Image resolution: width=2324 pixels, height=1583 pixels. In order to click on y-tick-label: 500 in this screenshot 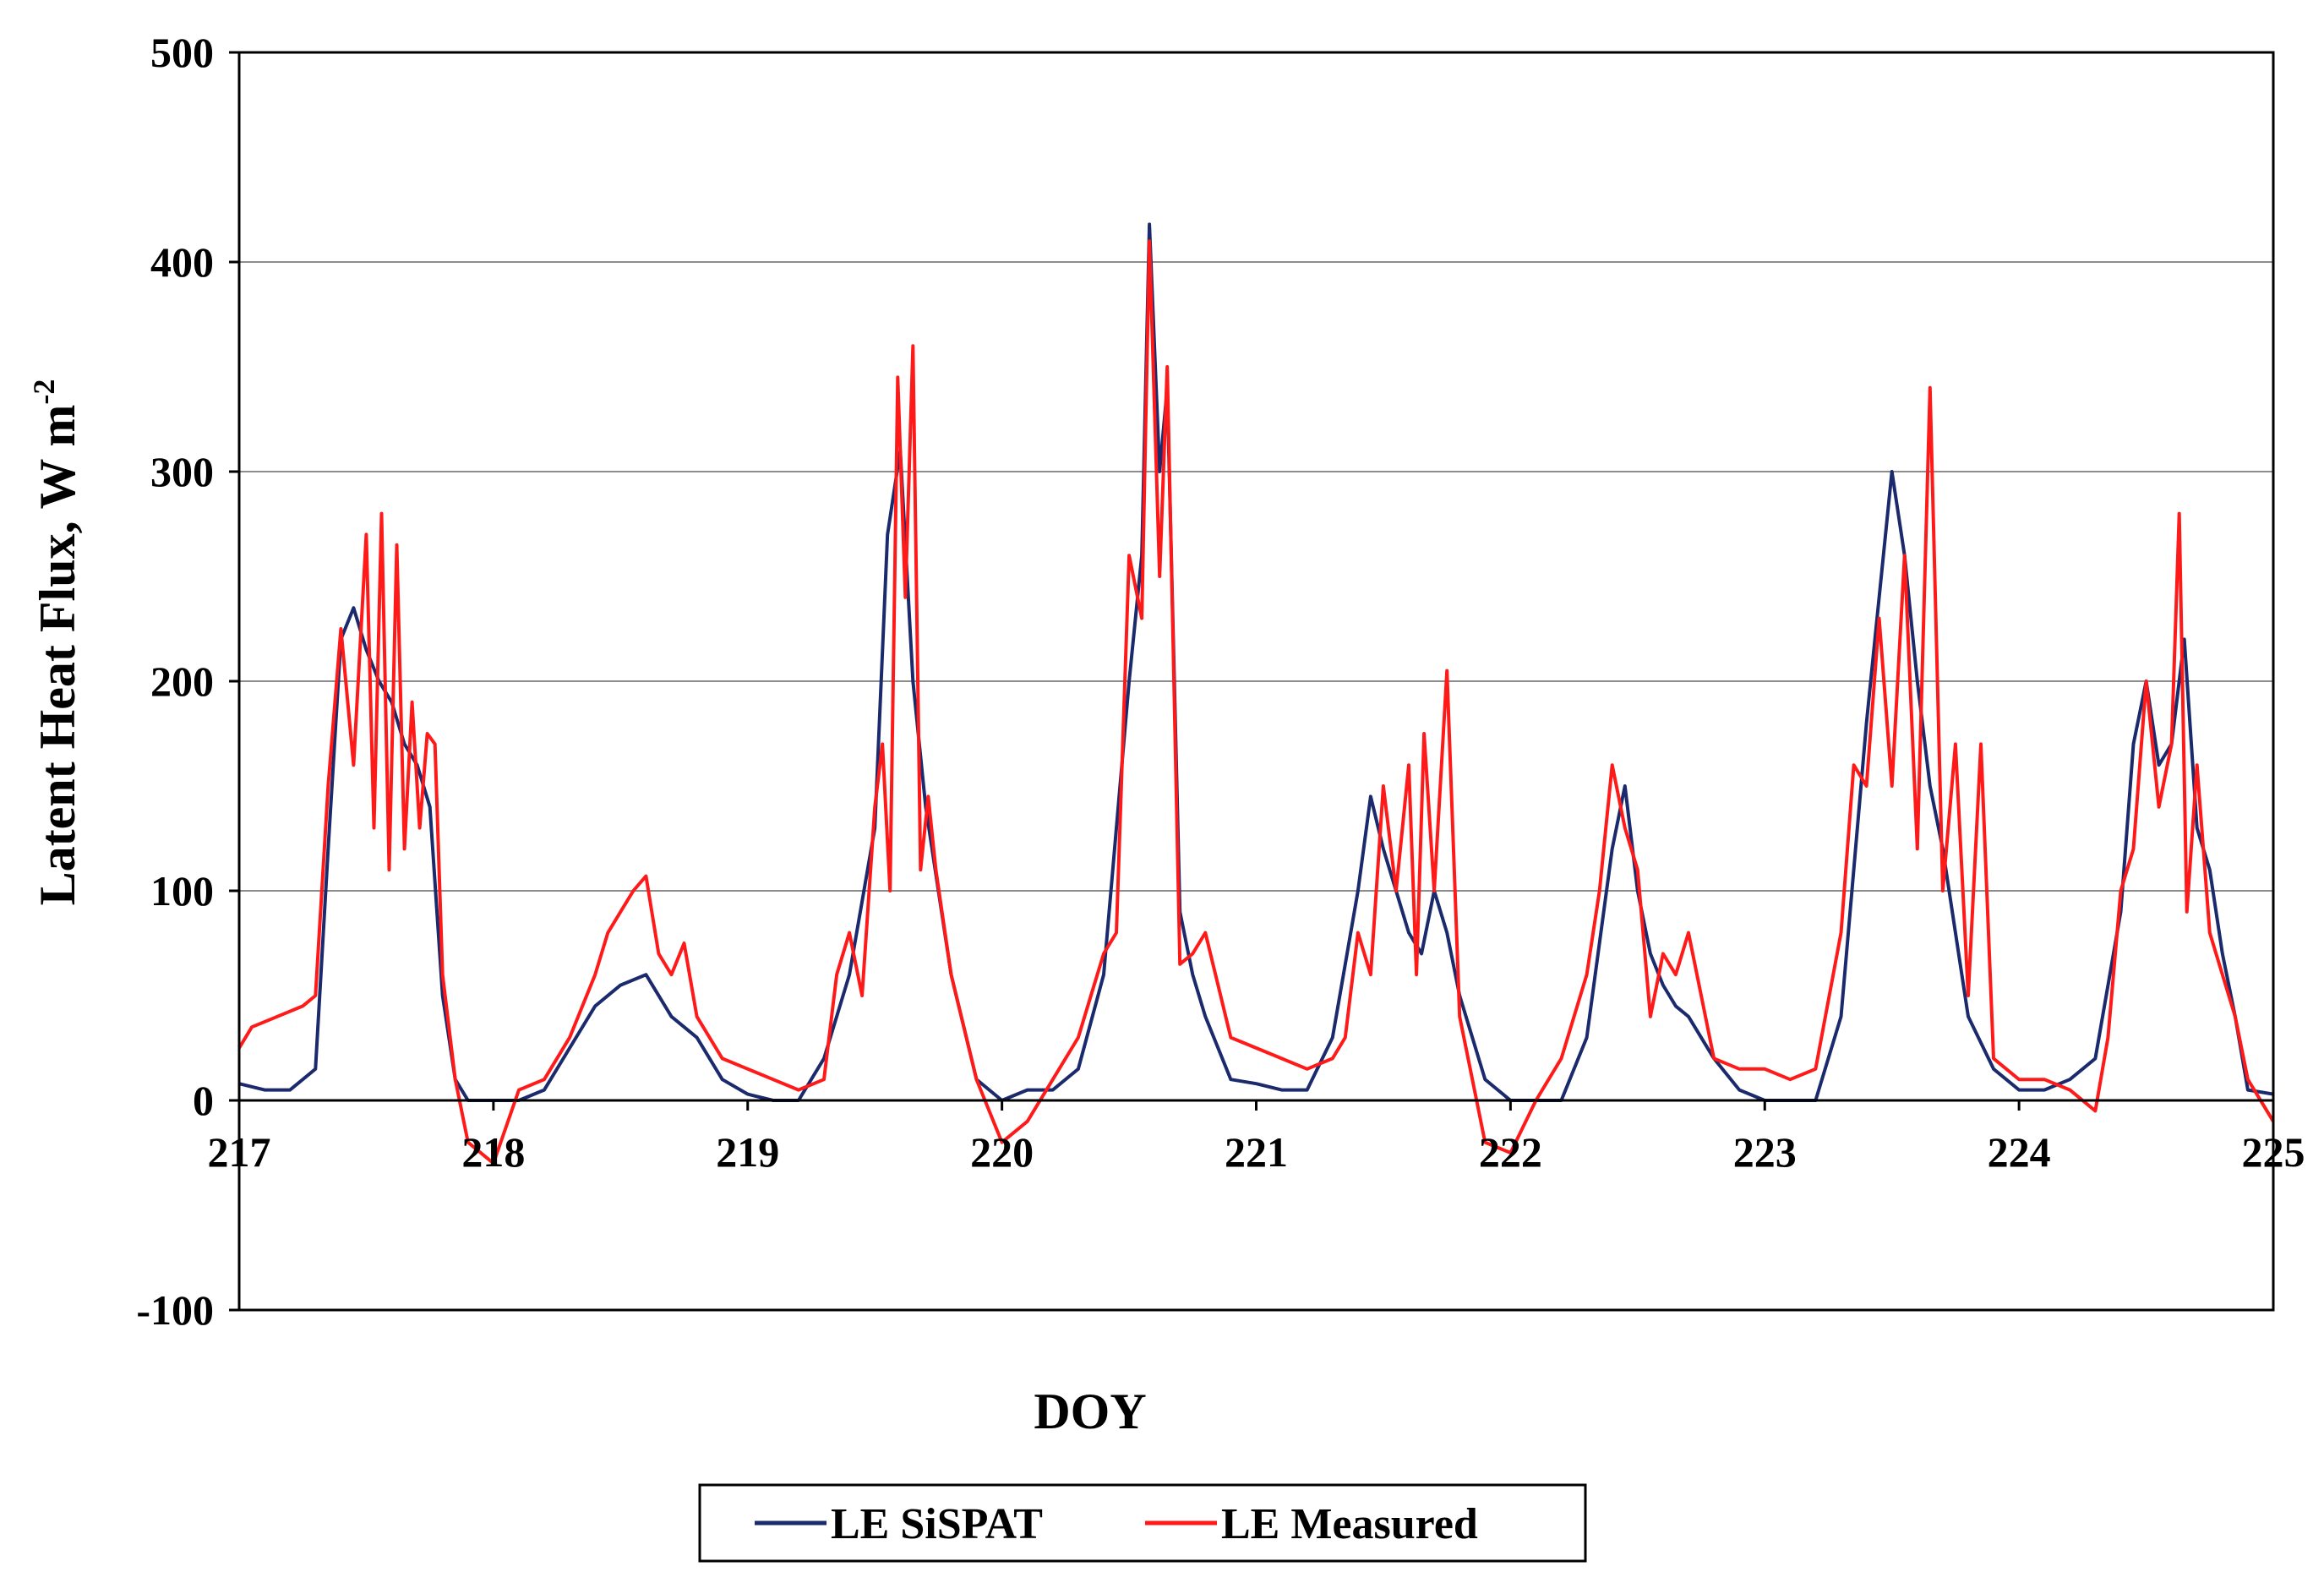, I will do `click(182, 53)`.